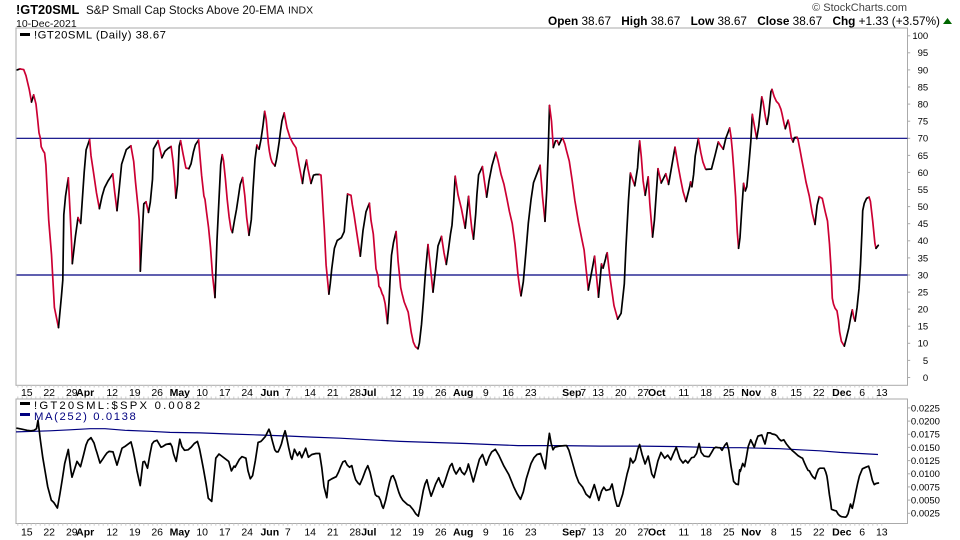 This screenshot has height=540, width=960. Describe the element at coordinates (531, 532) in the screenshot. I see `svg-text: 23` at that location.